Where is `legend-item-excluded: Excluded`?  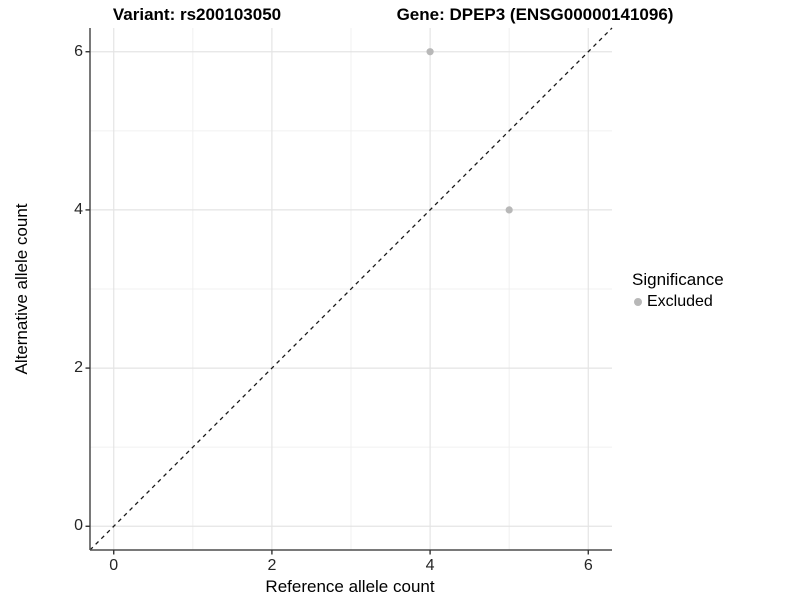 legend-item-excluded: Excluded is located at coordinates (678, 302).